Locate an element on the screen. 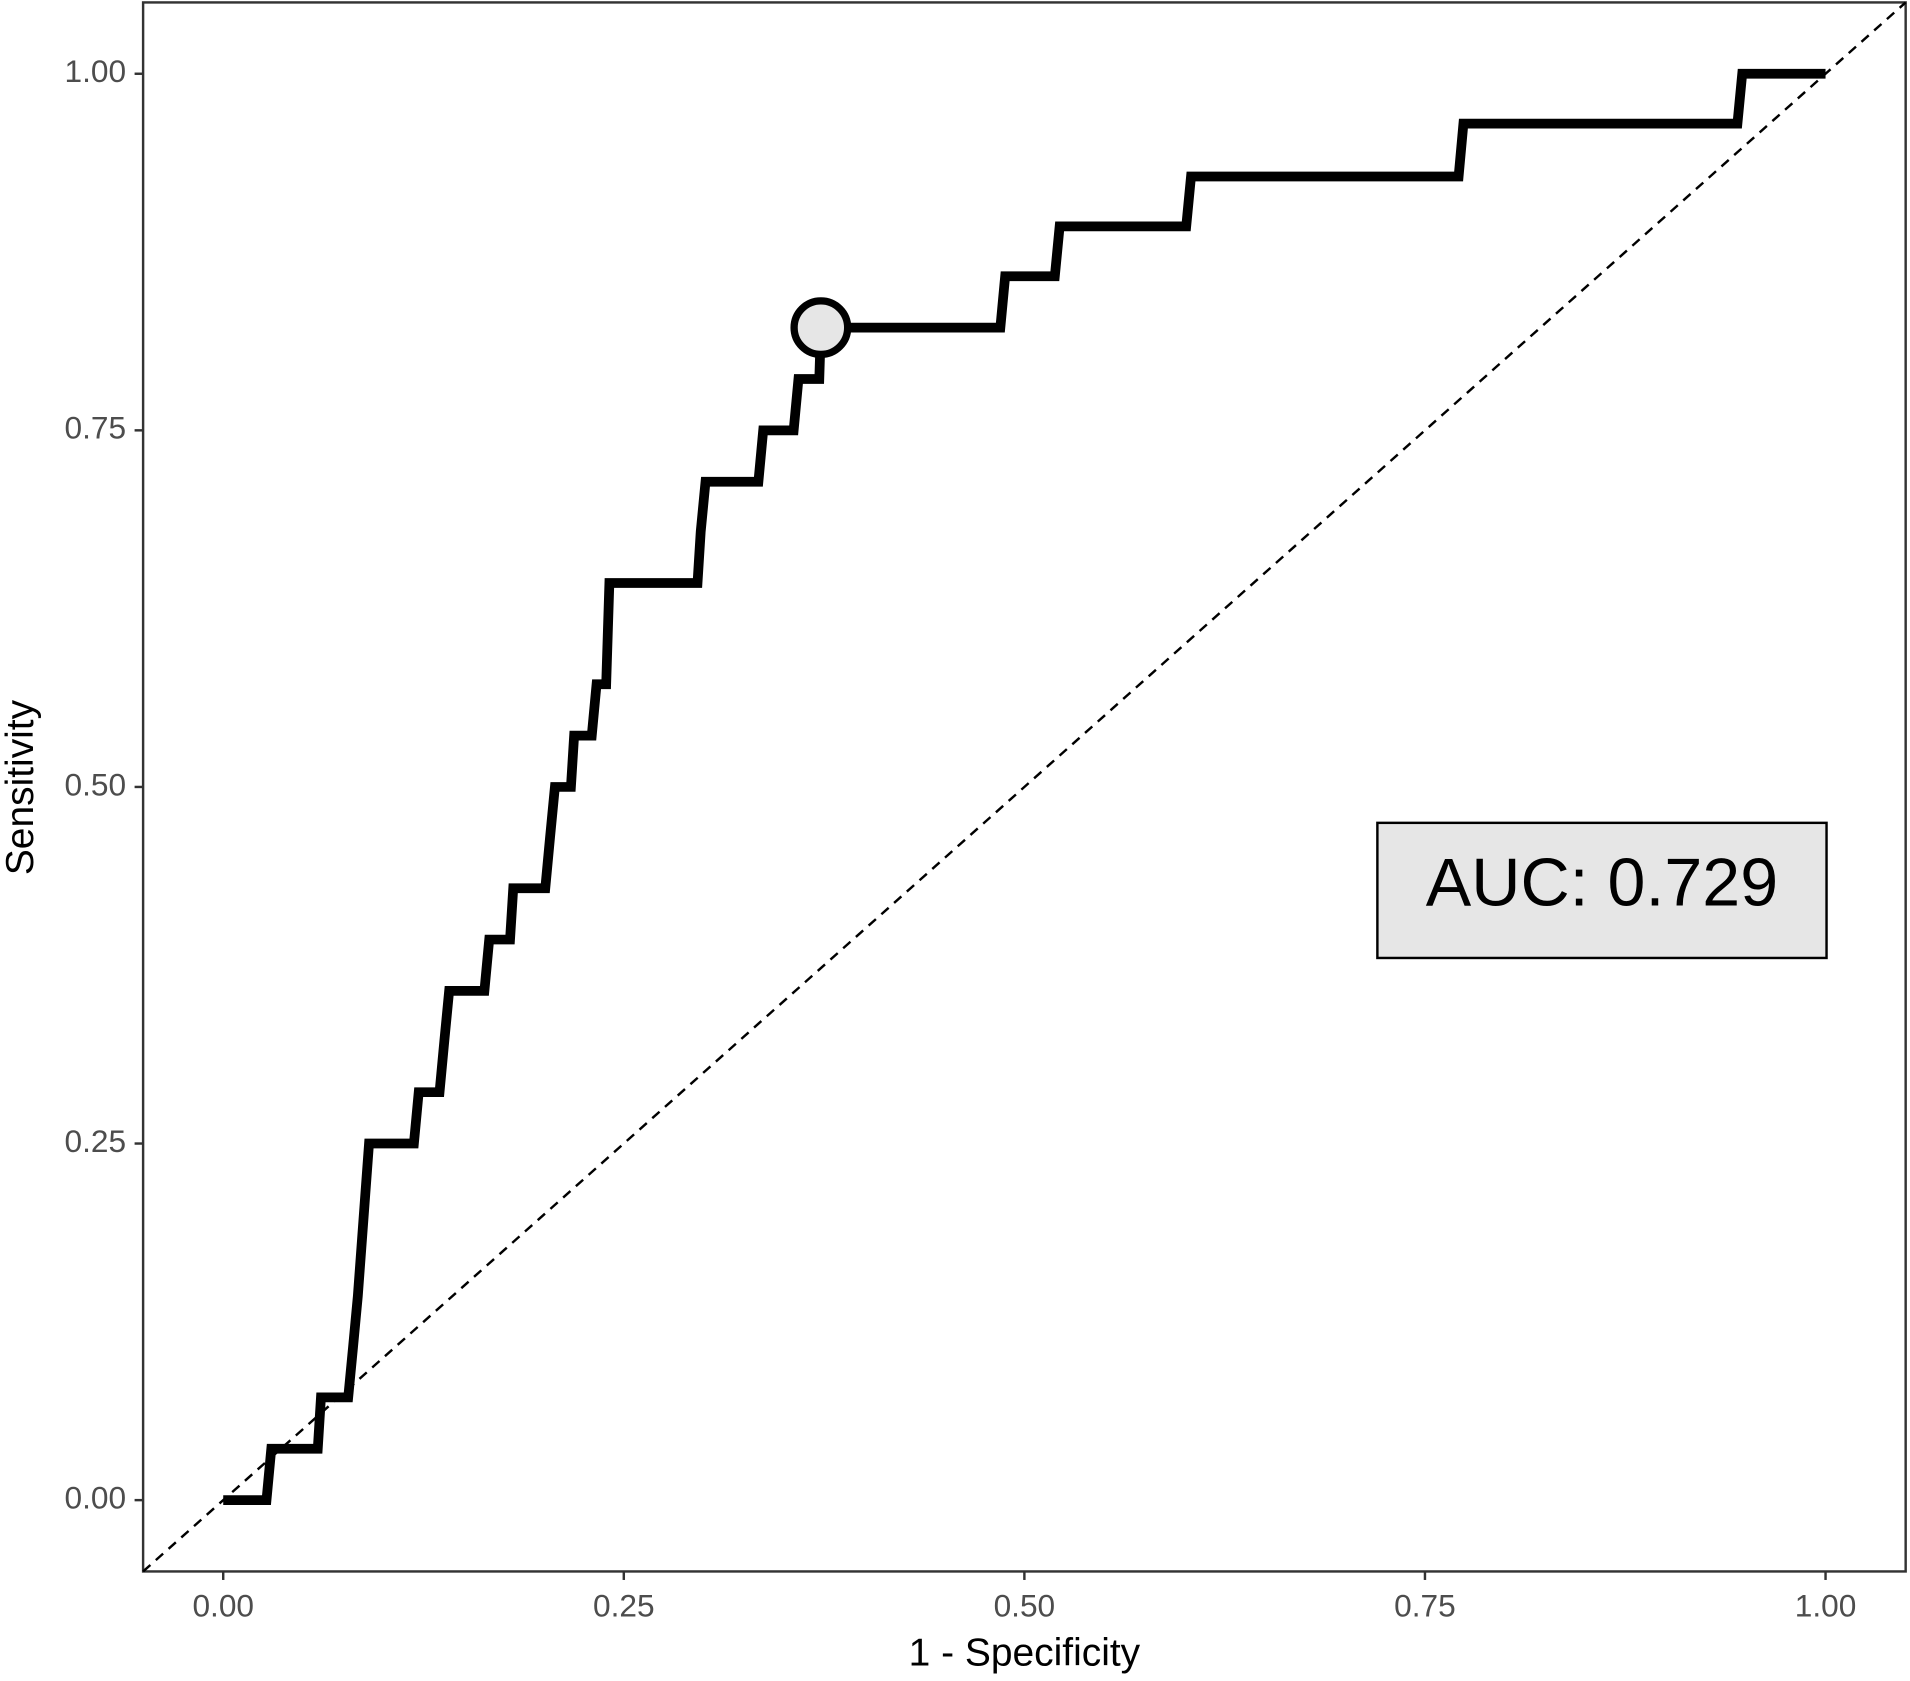 The height and width of the screenshot is (1681, 1910). y-axis-title: Sensitivity is located at coordinates (21, 787).